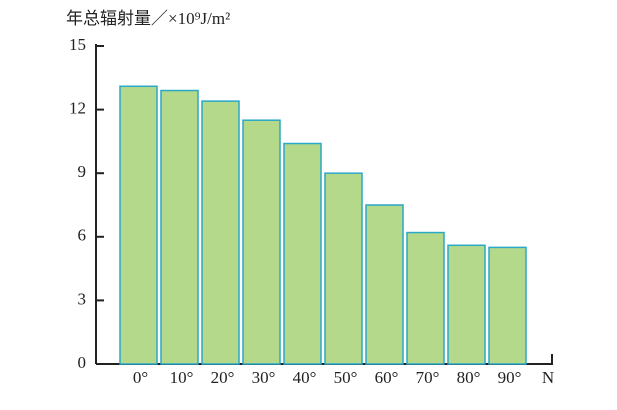  What do you see at coordinates (77, 108) in the screenshot?
I see `y-tick-label: 12` at bounding box center [77, 108].